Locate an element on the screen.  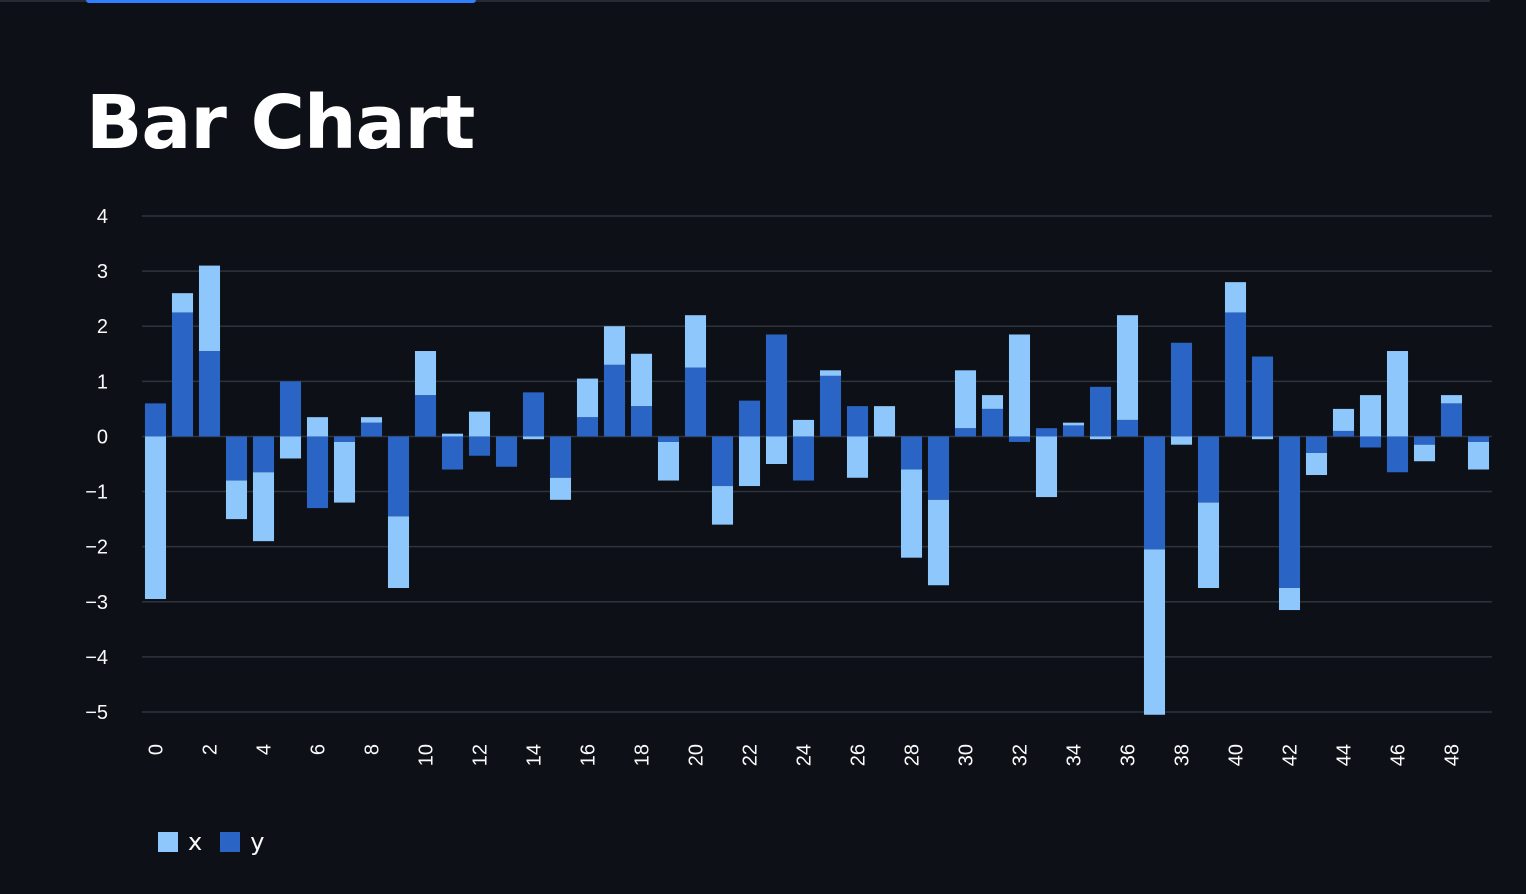
legend-item-x: x is located at coordinates (180, 842).